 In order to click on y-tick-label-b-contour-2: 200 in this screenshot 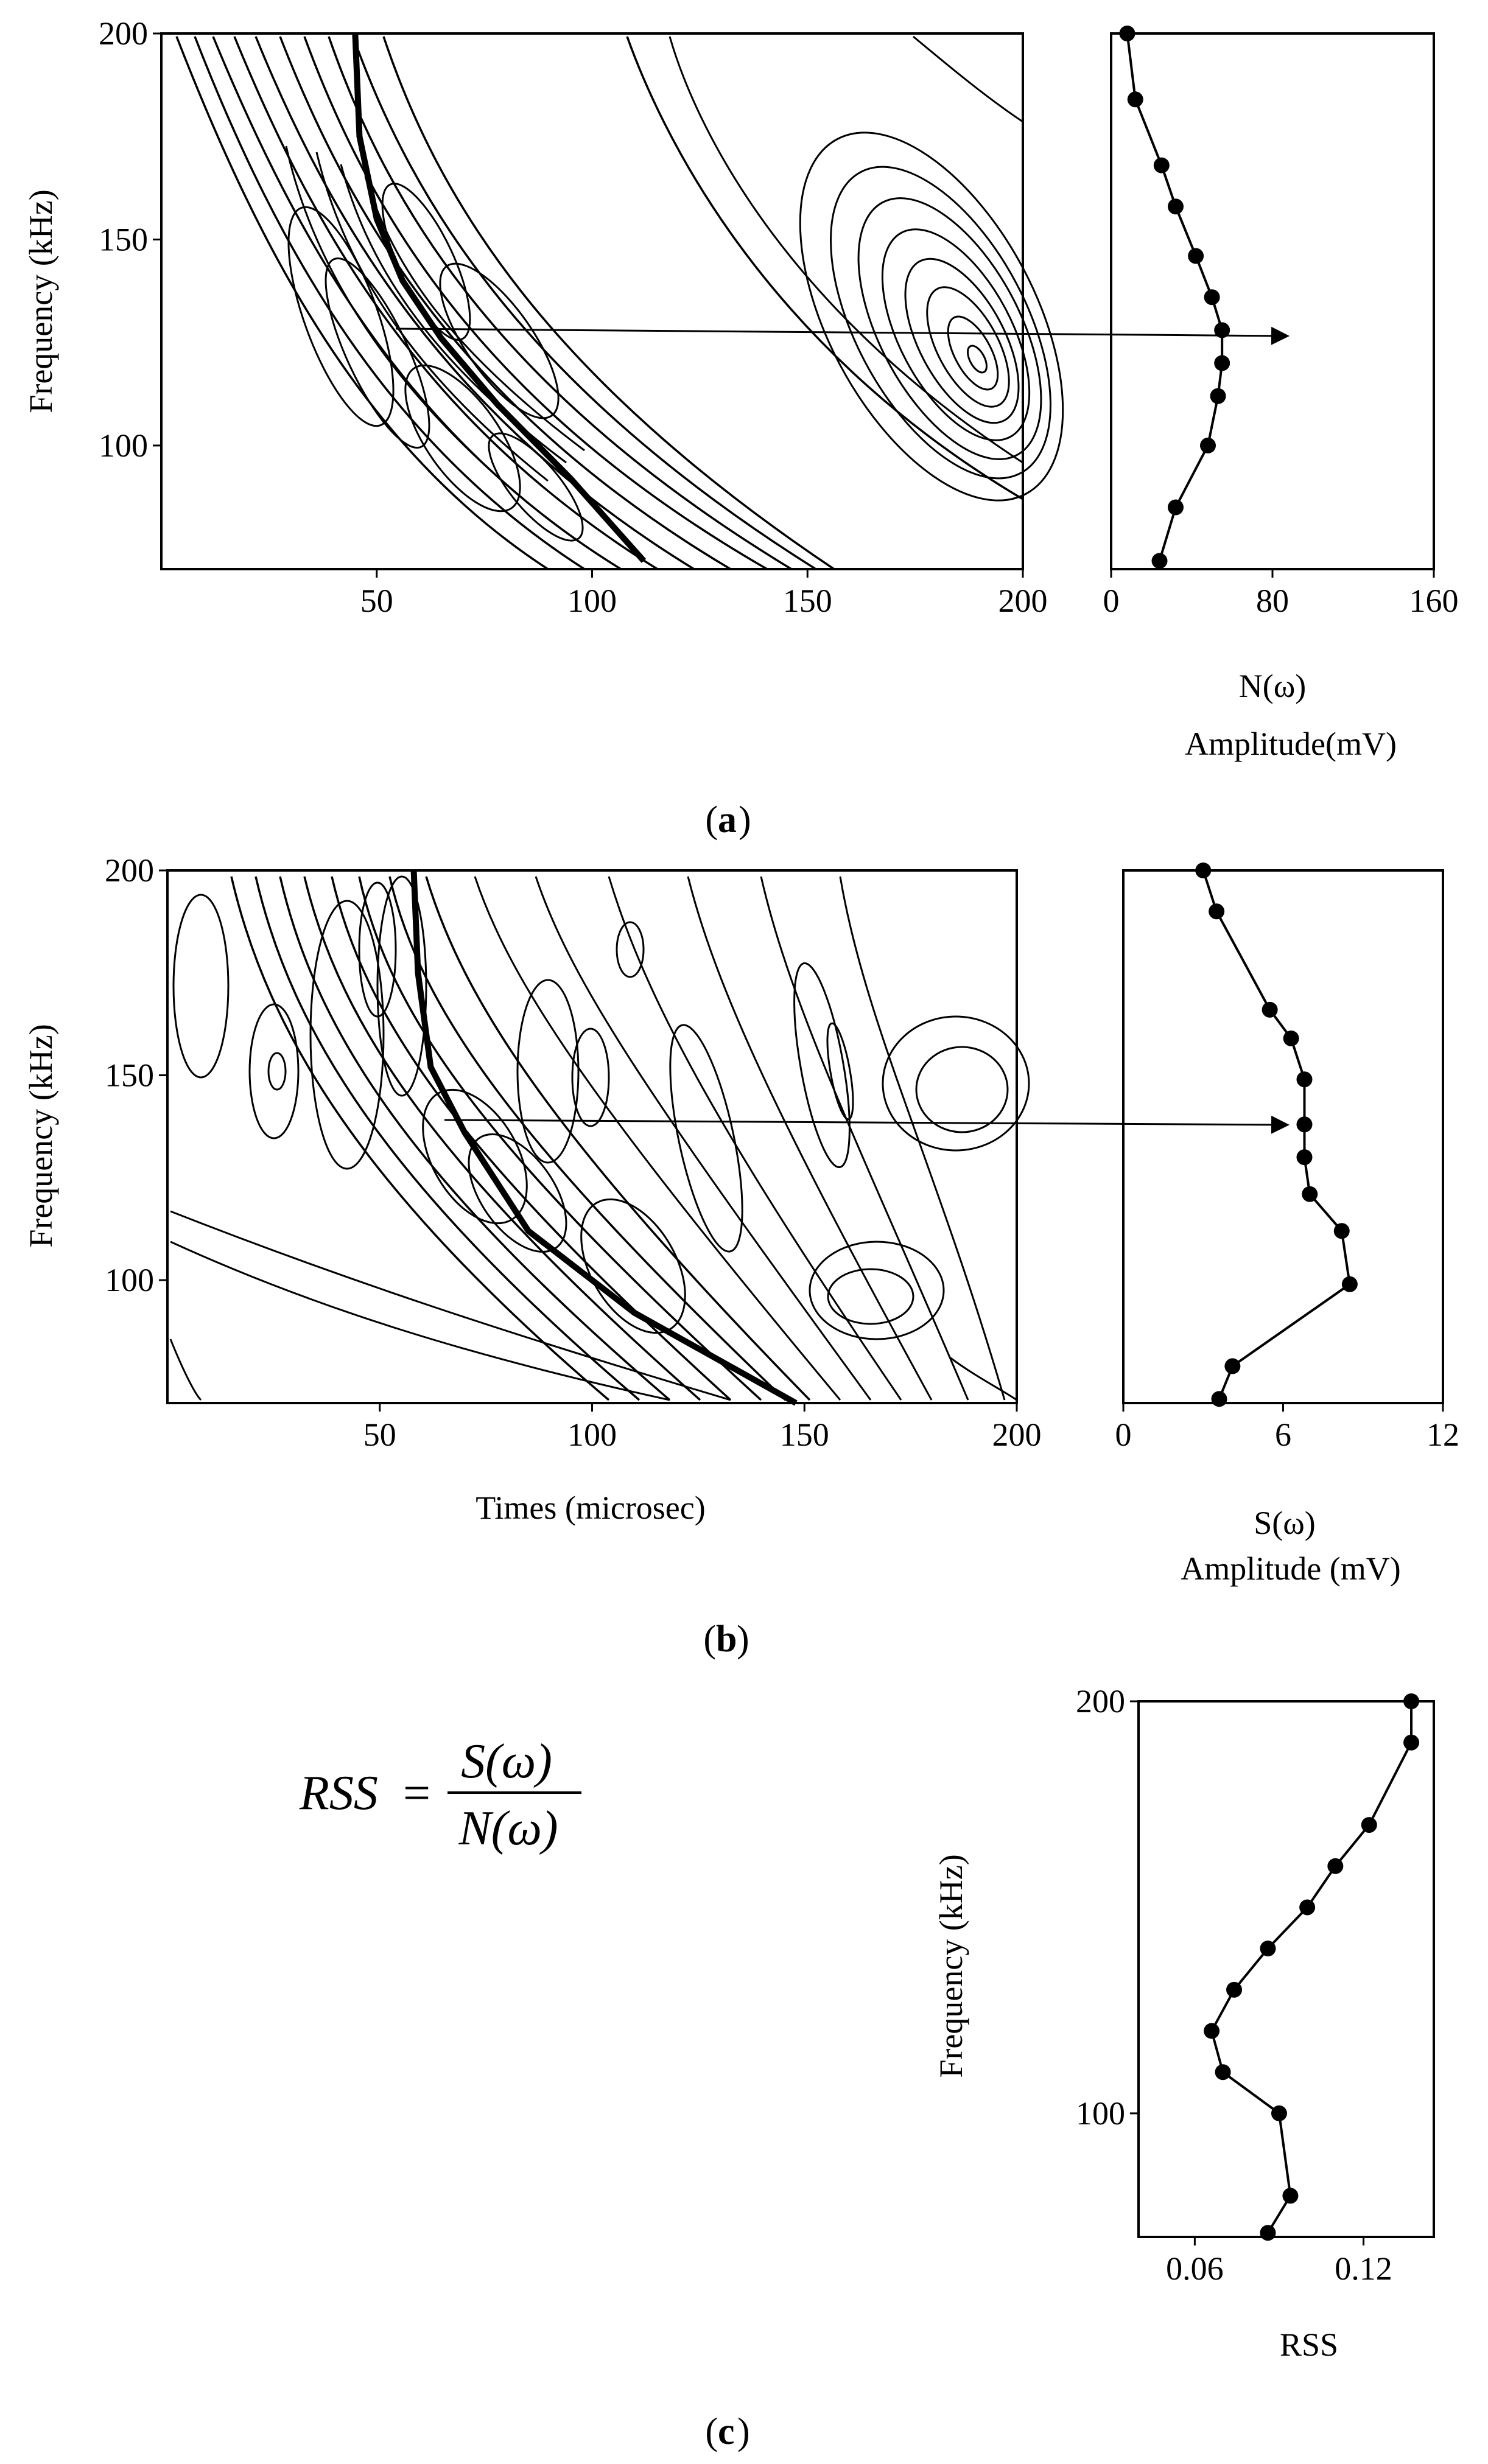, I will do `click(130, 871)`.